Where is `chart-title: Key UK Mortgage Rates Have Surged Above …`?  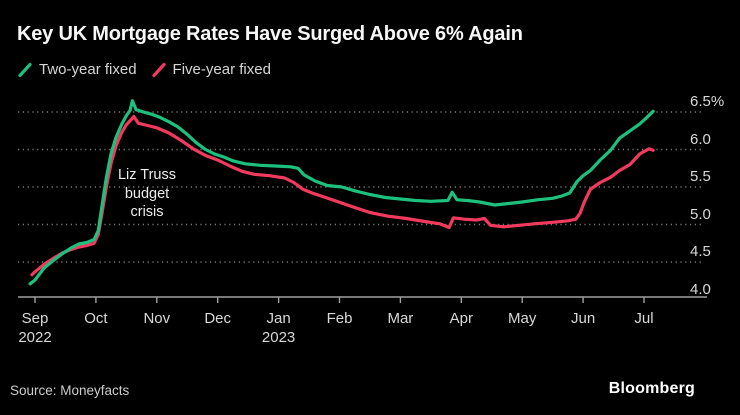 chart-title: Key UK Mortgage Rates Have Surged Above … is located at coordinates (270, 34).